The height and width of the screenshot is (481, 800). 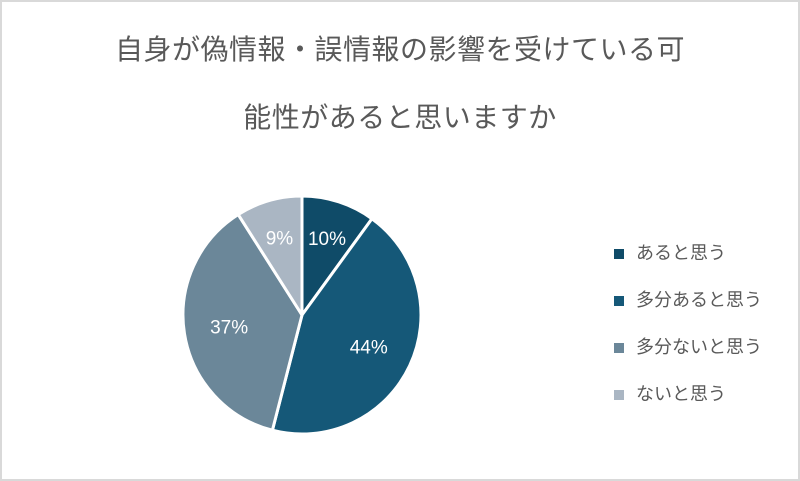 What do you see at coordinates (270, 255) in the screenshot?
I see `slice-nai` at bounding box center [270, 255].